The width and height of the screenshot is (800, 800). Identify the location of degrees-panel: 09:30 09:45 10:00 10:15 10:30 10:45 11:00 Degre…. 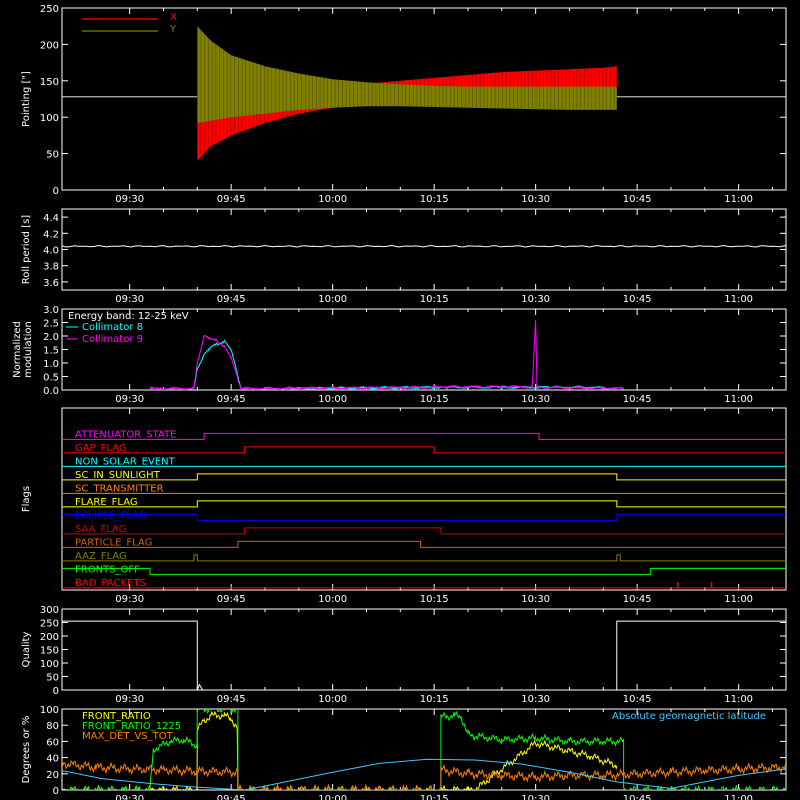
(404, 752).